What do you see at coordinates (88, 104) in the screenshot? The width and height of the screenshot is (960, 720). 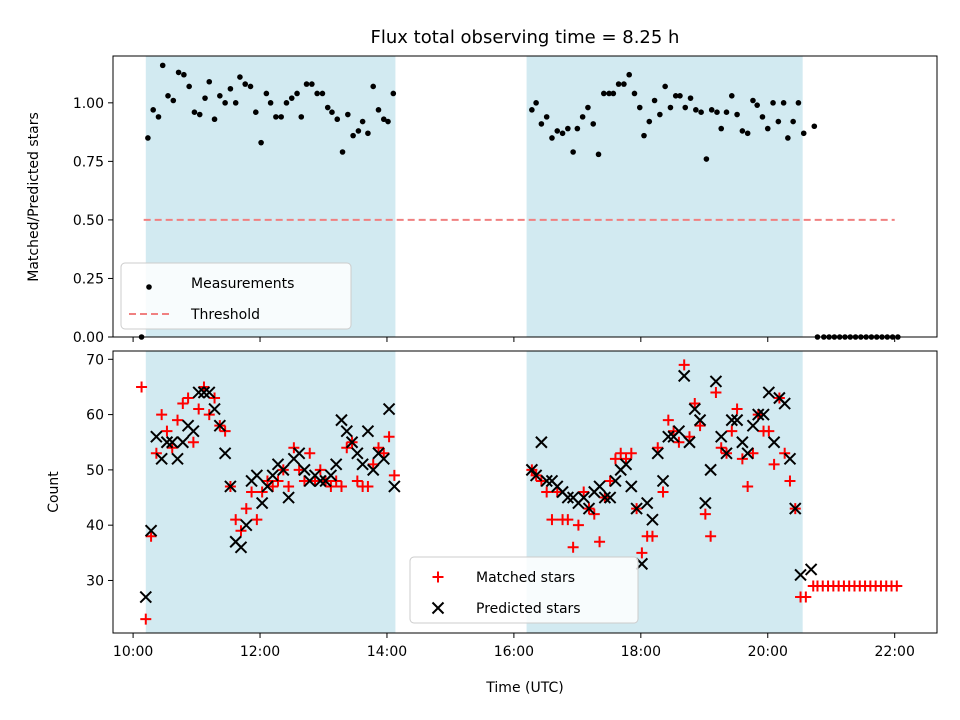 I see `y-tick-label: 1.00` at bounding box center [88, 104].